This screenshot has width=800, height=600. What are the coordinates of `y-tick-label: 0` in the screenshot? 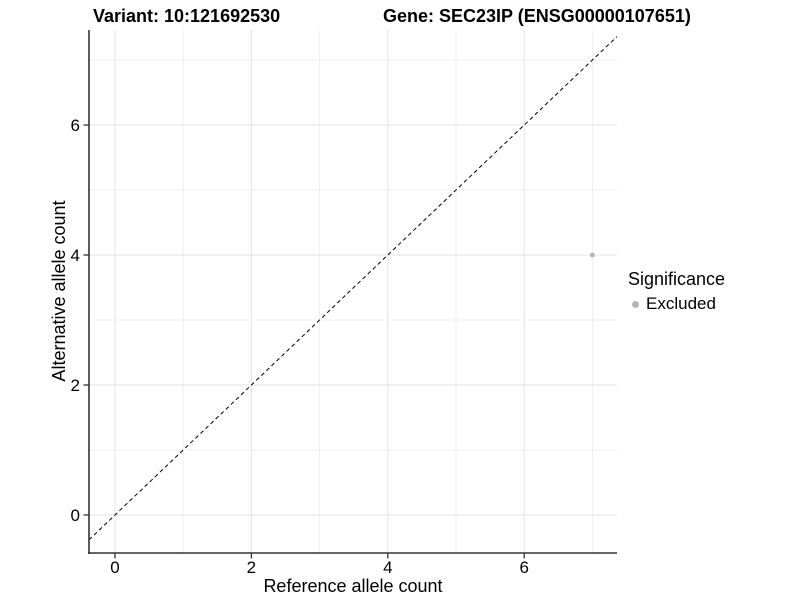 It's located at (75, 515).